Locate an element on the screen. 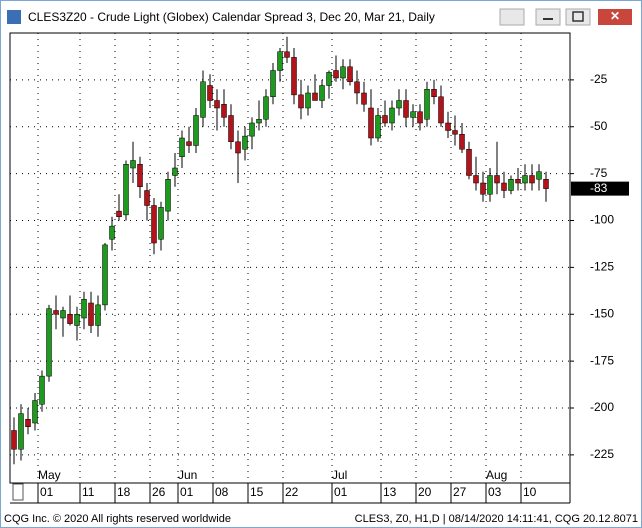 This screenshot has width=642, height=528. title-bar is located at coordinates (321, 16).